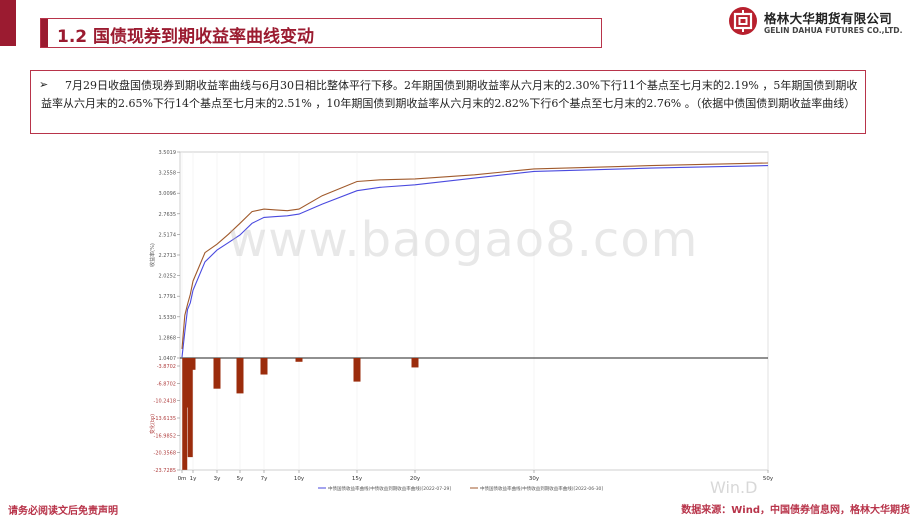 Image resolution: width=920 pixels, height=518 pixels. What do you see at coordinates (182, 479) in the screenshot?
I see `x-tick-label: 0m` at bounding box center [182, 479].